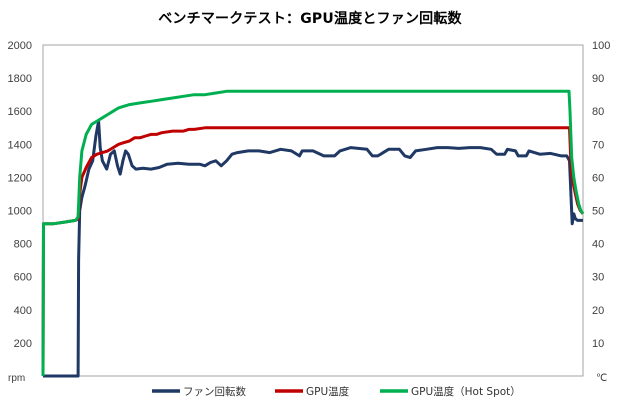 The width and height of the screenshot is (620, 405). What do you see at coordinates (20, 46) in the screenshot?
I see `left-tick-label: 2000` at bounding box center [20, 46].